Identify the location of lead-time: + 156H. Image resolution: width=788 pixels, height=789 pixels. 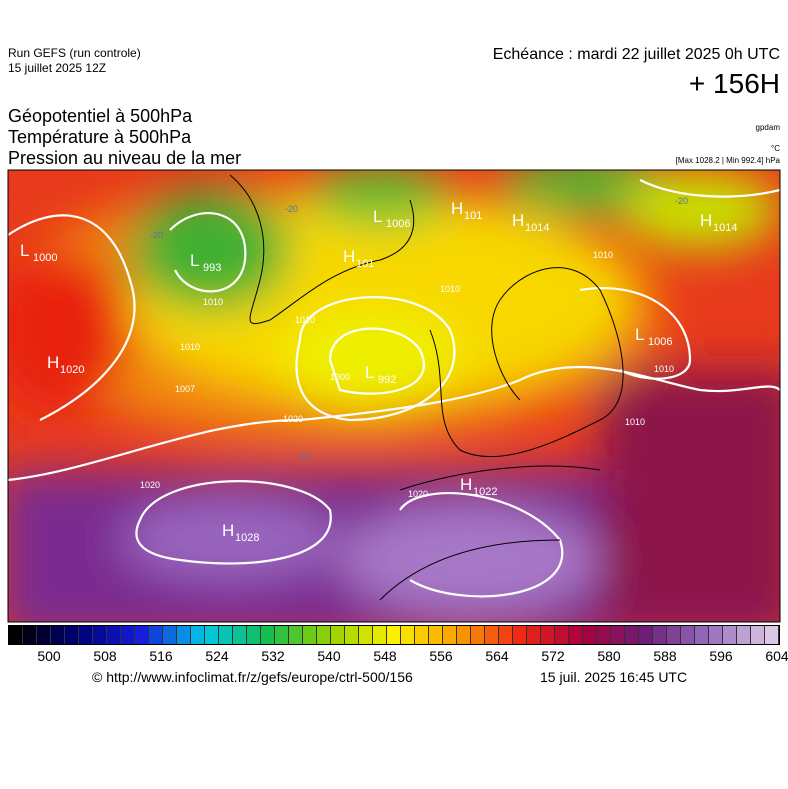
(734, 83).